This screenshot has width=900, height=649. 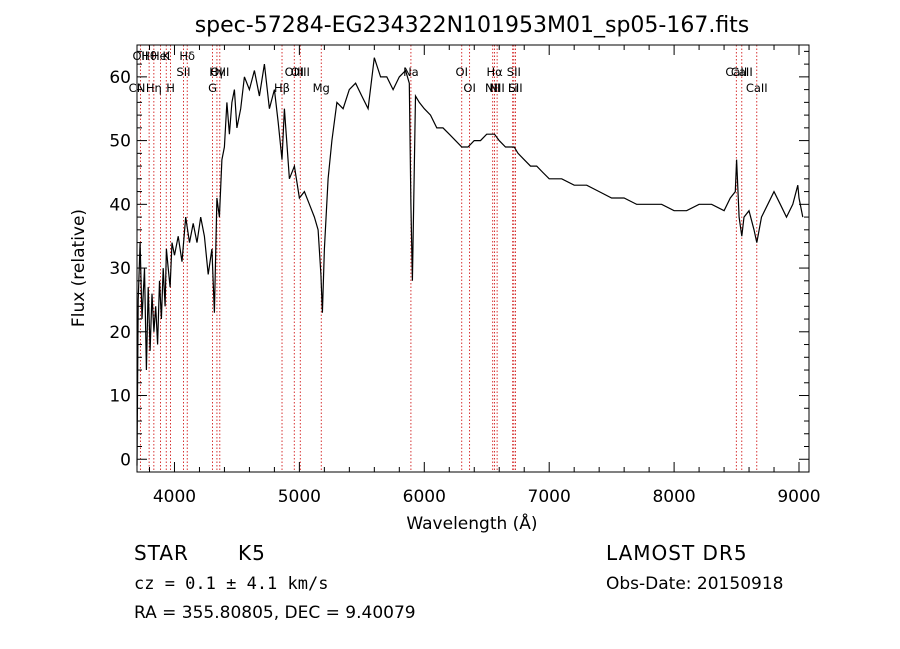 What do you see at coordinates (494, 72) in the screenshot?
I see `line-marker-label: Hα` at bounding box center [494, 72].